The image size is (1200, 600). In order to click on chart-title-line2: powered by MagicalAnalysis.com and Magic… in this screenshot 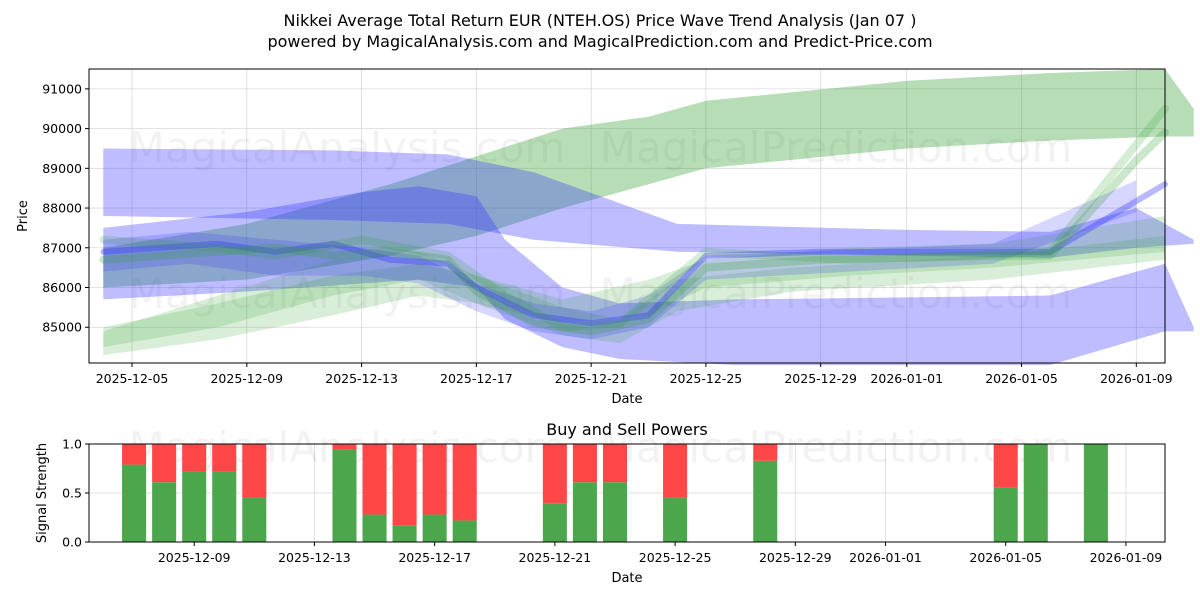, I will do `click(599, 41)`.